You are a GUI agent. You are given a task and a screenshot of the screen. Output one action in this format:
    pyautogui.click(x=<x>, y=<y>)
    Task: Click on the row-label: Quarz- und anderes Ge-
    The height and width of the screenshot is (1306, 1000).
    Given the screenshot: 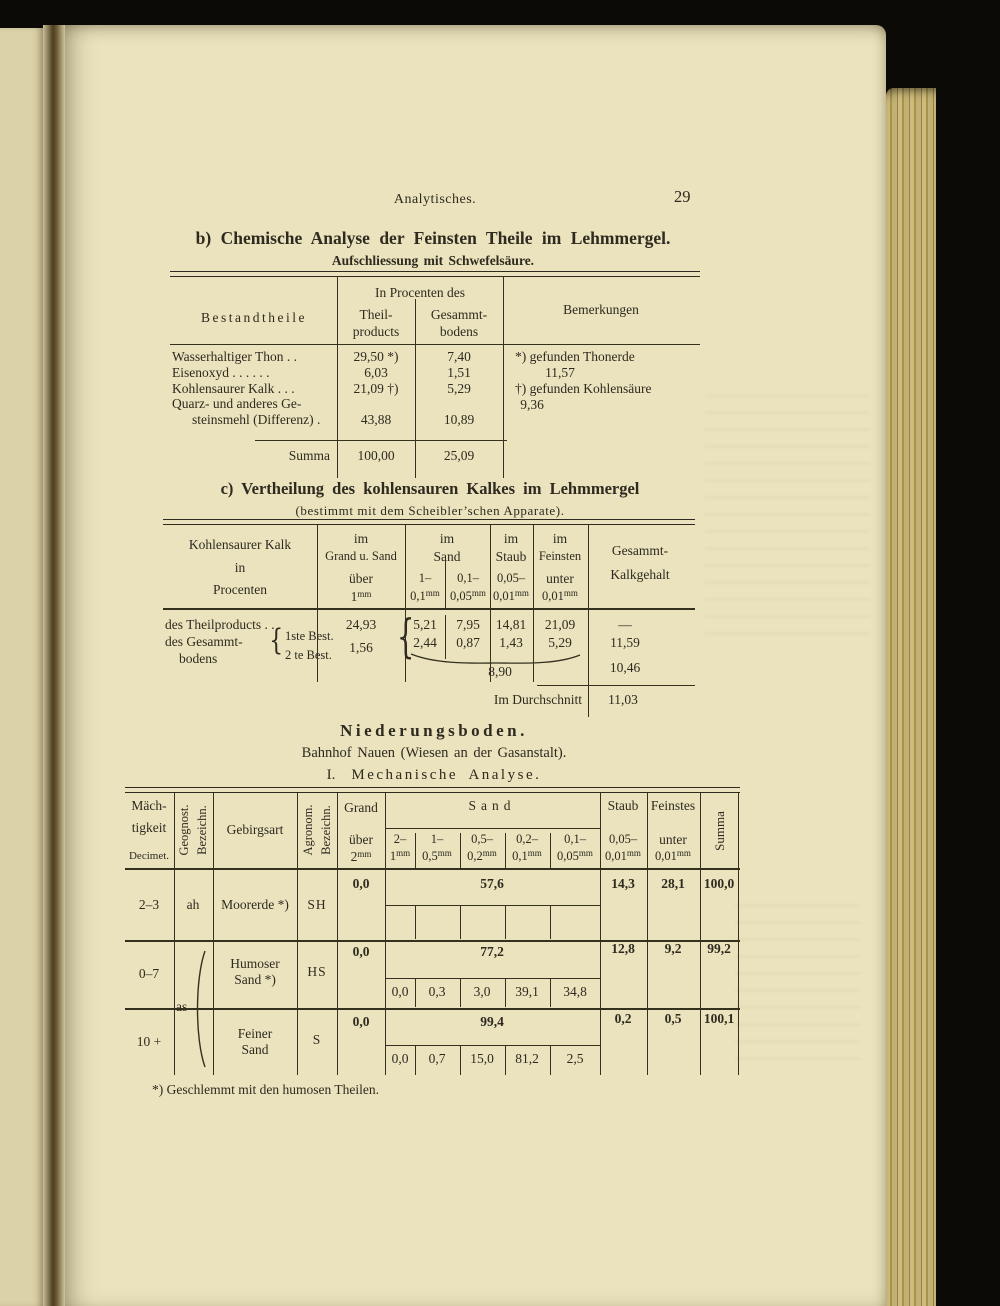 What is the action you would take?
    pyautogui.click(x=237, y=403)
    